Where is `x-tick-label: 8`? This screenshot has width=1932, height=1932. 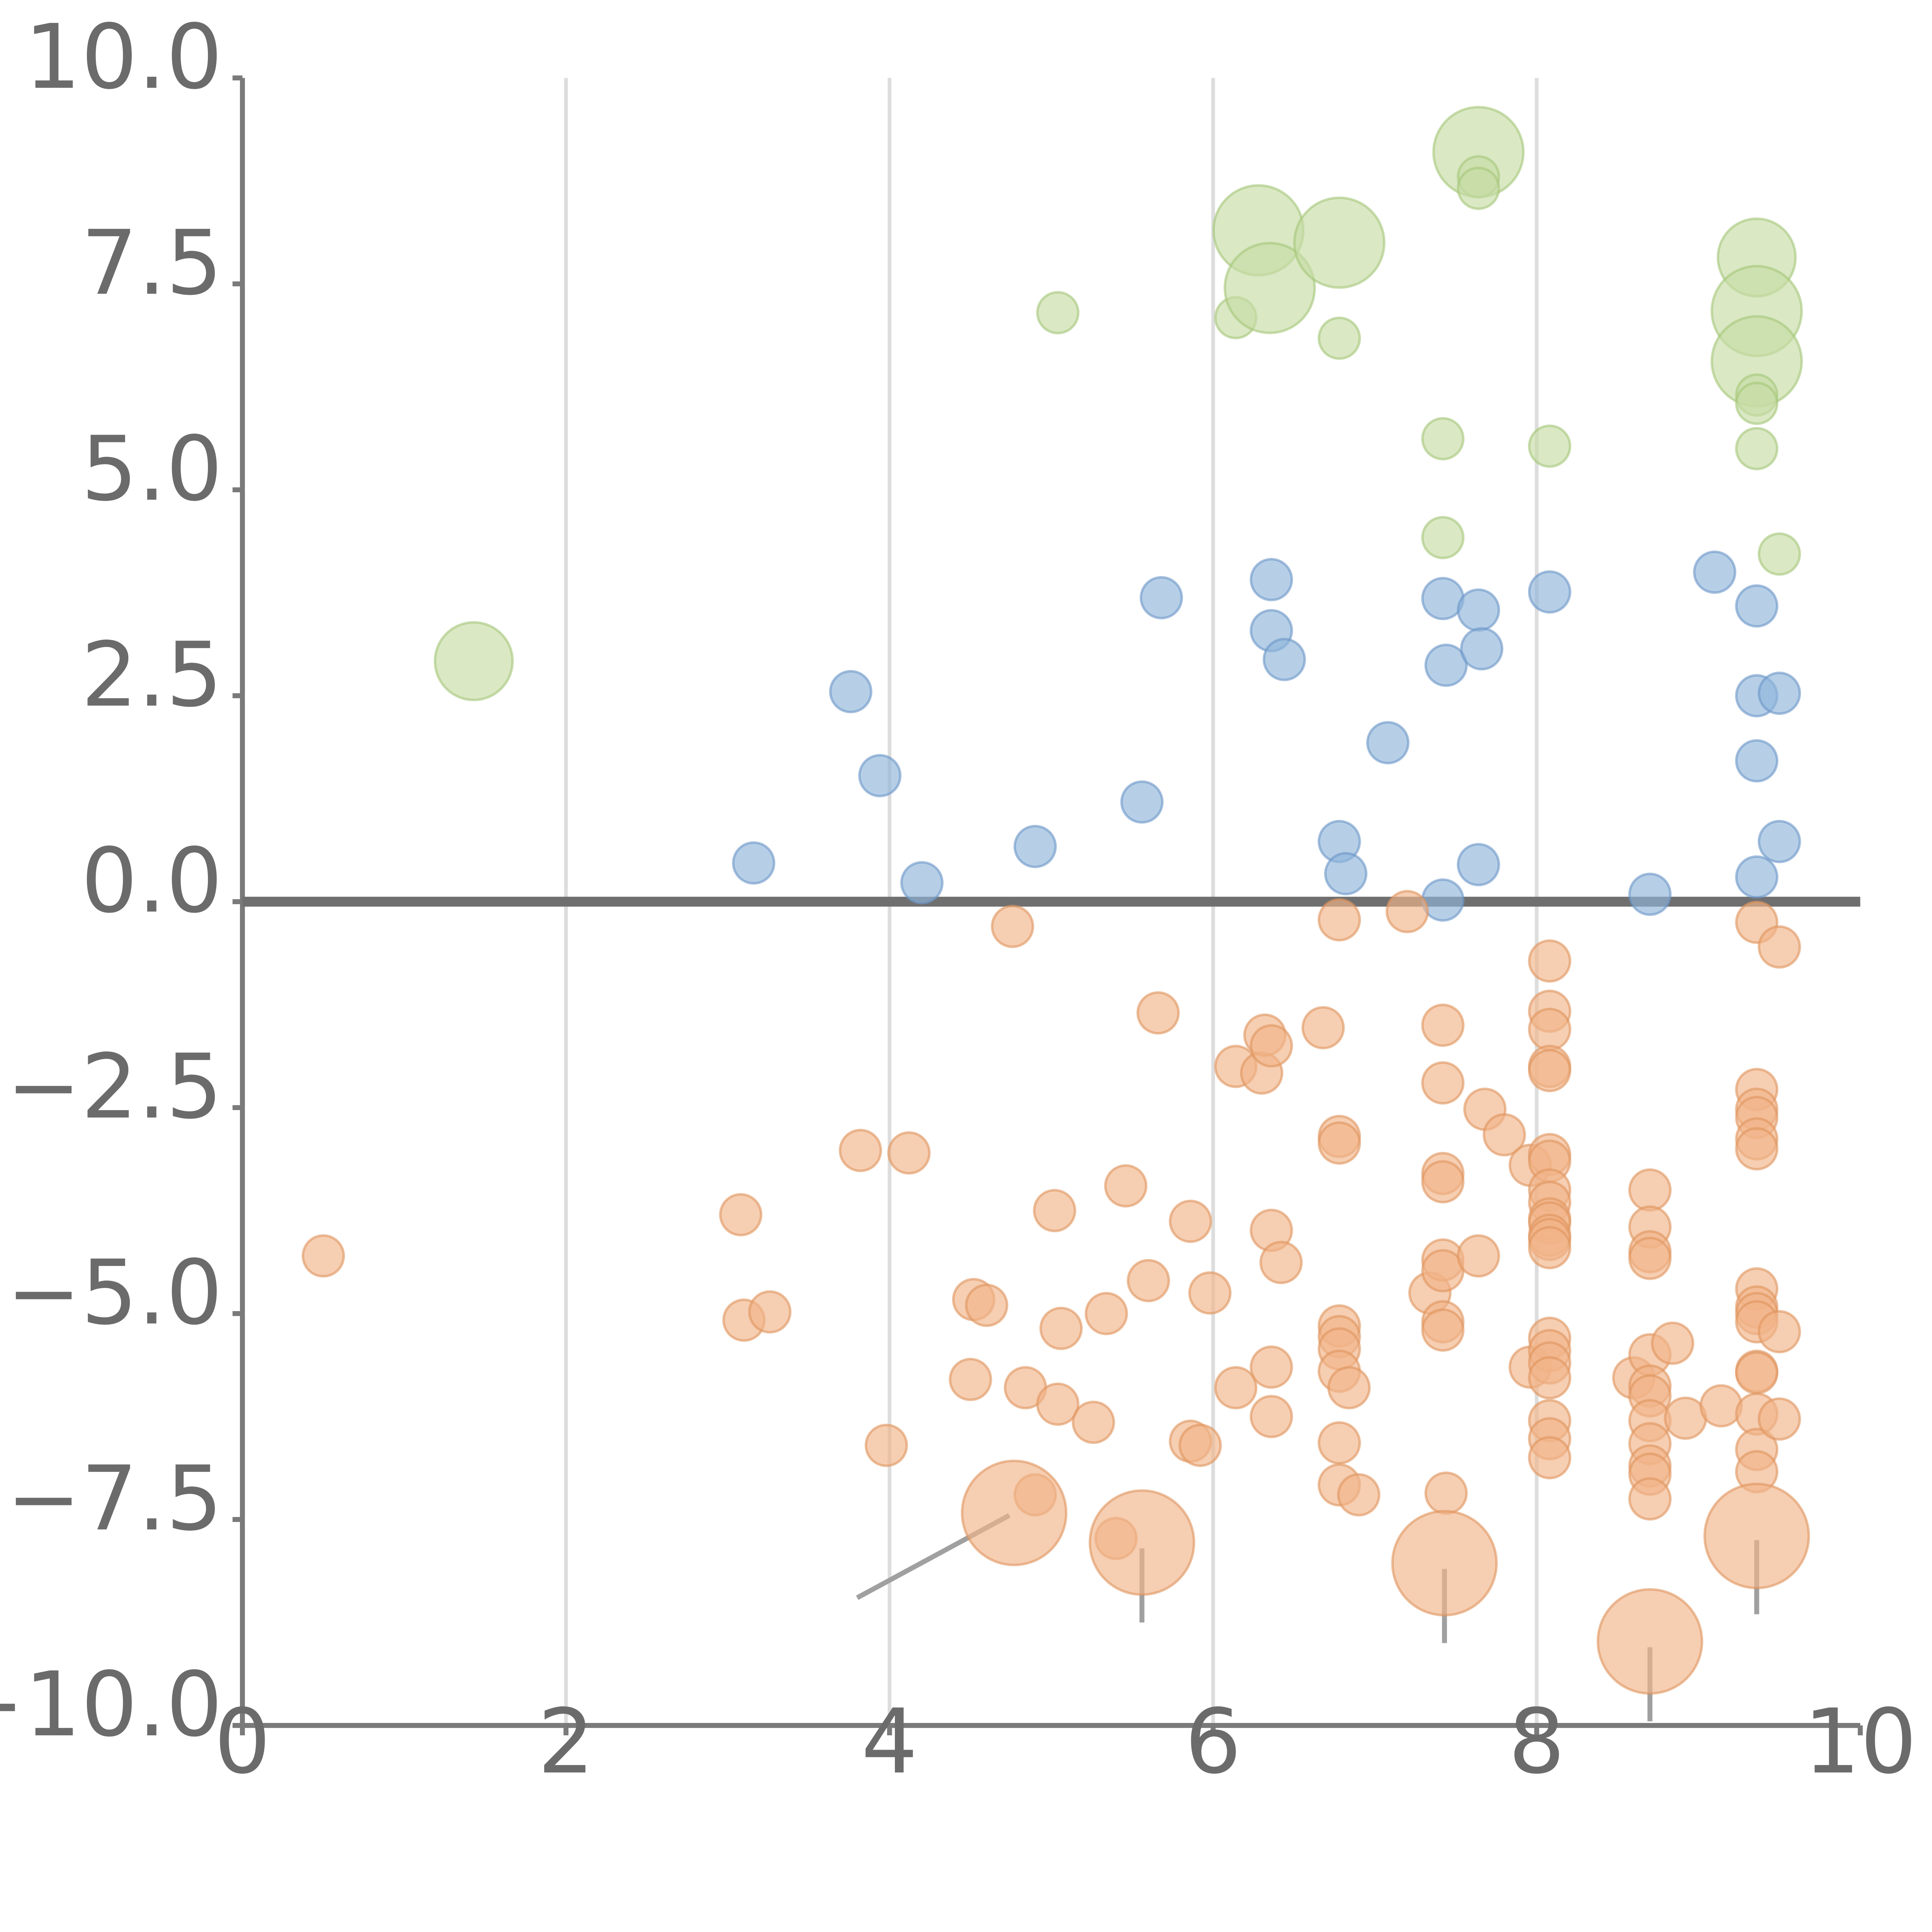
x-tick-label: 8 is located at coordinates (1537, 1742).